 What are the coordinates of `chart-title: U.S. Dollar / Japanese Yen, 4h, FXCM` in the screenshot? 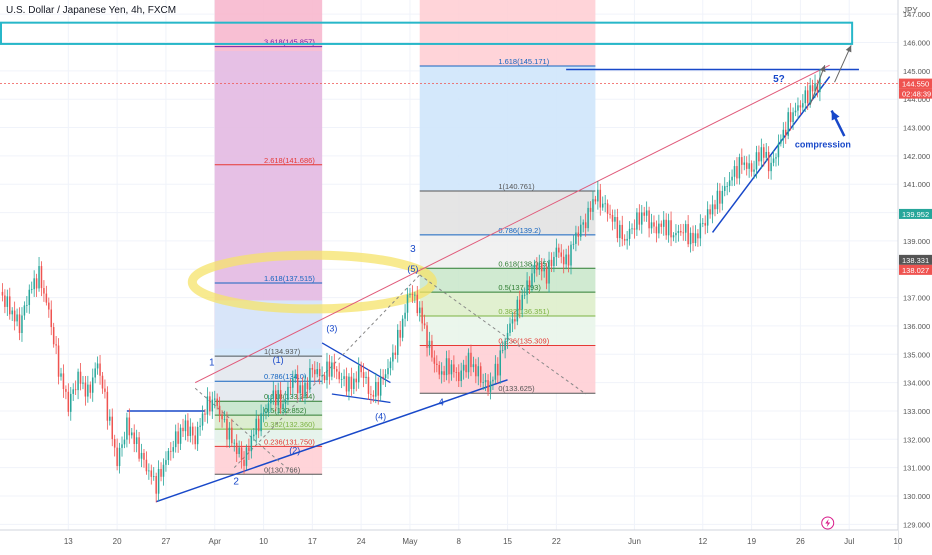 It's located at (91, 10).